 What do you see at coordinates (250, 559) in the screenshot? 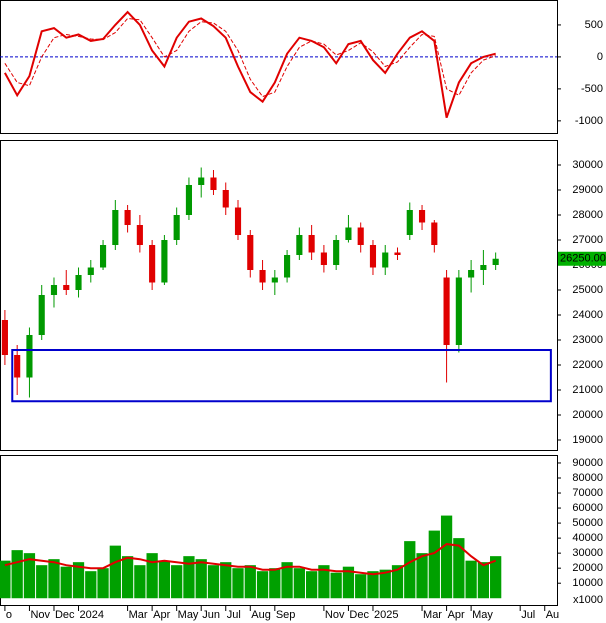
I see `volume-ma-line` at bounding box center [250, 559].